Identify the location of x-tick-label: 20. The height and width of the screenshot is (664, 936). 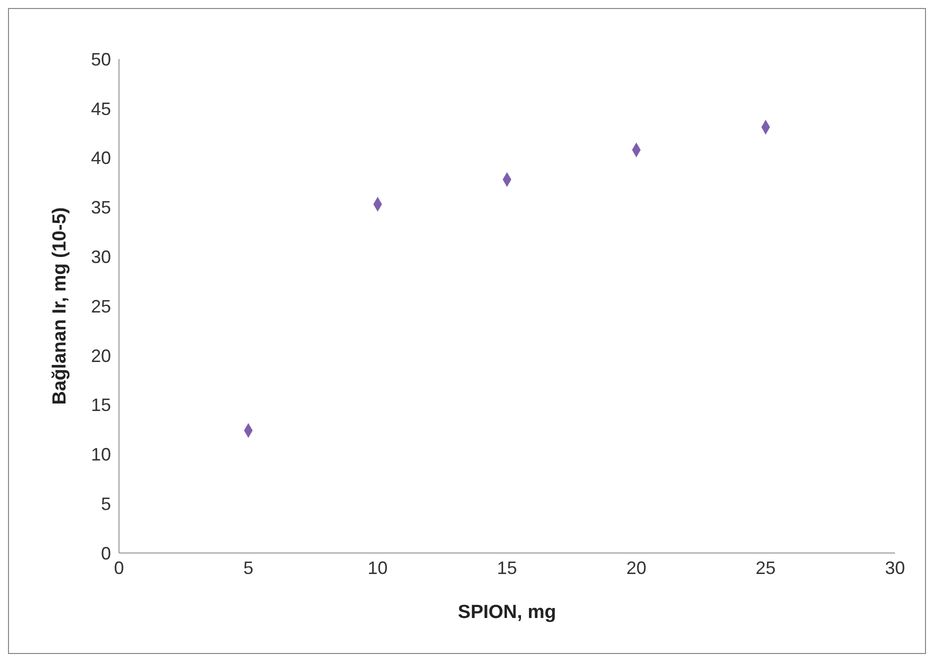
(636, 568).